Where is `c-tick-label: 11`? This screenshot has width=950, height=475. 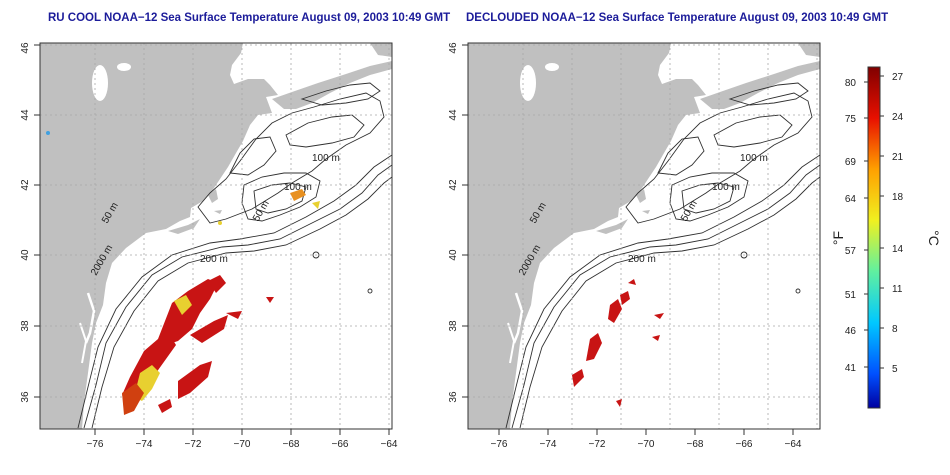
c-tick-label: 11 is located at coordinates (897, 289).